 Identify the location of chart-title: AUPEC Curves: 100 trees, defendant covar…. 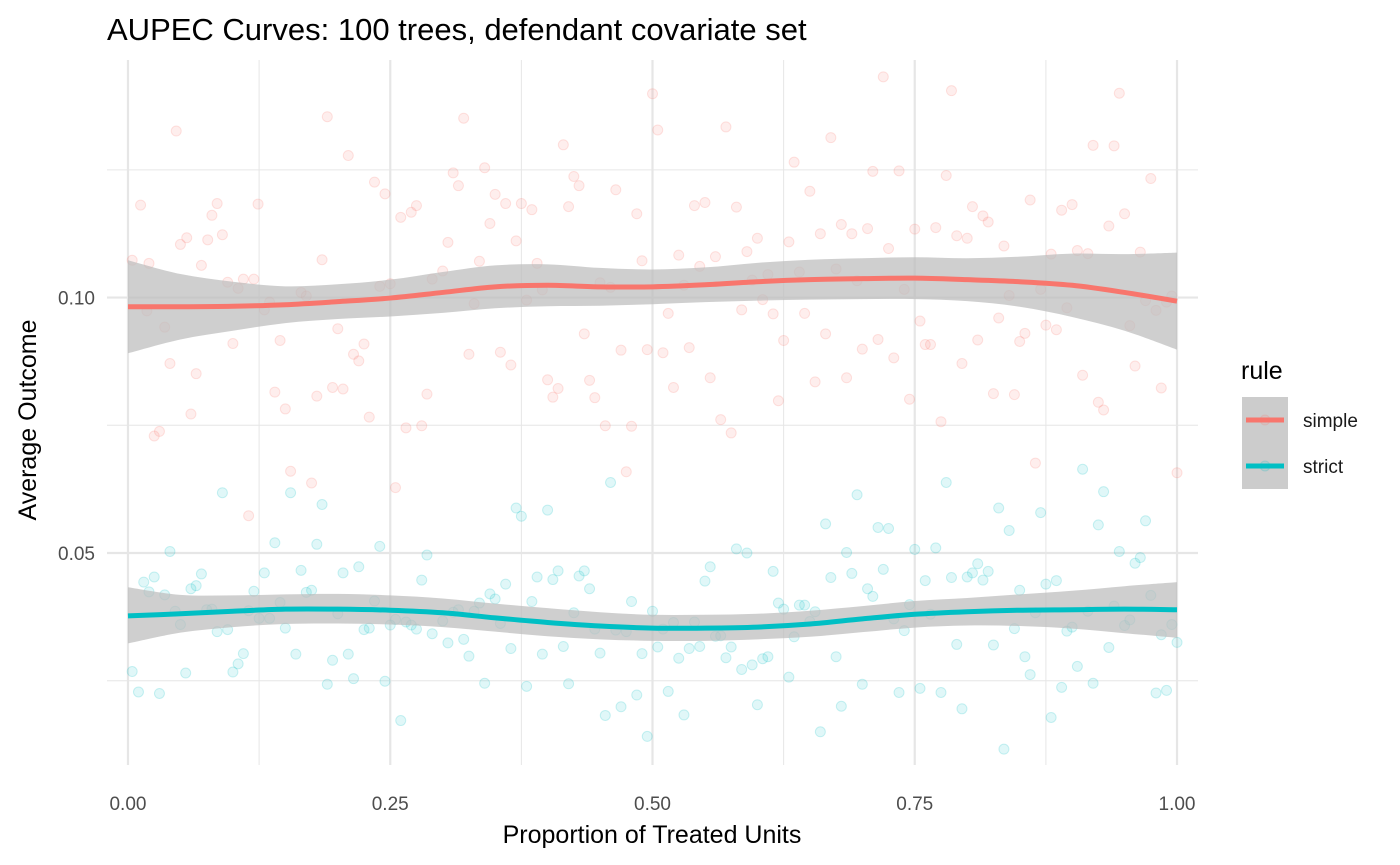
(457, 29).